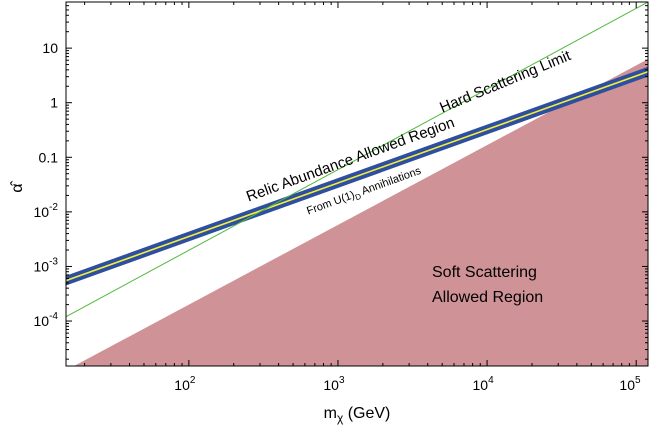  What do you see at coordinates (185, 384) in the screenshot?
I see `x-tick-label: 10²` at bounding box center [185, 384].